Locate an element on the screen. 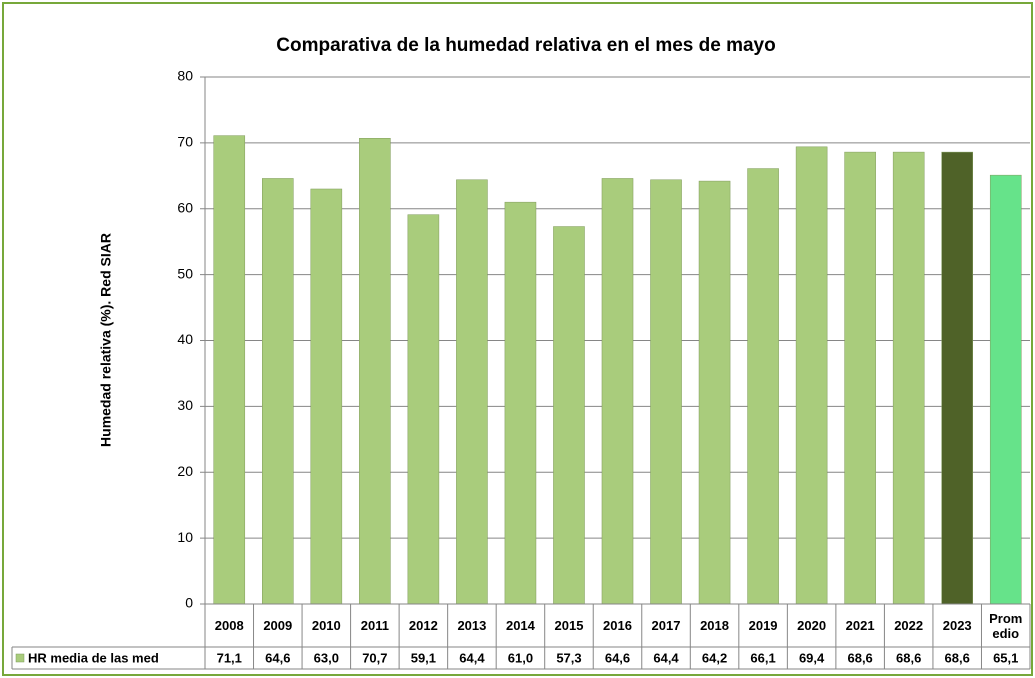  x-tick-label: 2023 is located at coordinates (957, 625).